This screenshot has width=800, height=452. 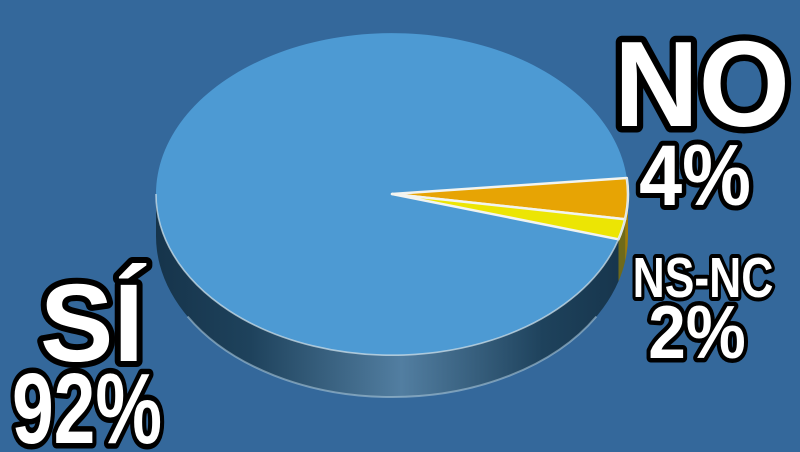 What do you see at coordinates (93, 323) in the screenshot?
I see `label-si: SÍ` at bounding box center [93, 323].